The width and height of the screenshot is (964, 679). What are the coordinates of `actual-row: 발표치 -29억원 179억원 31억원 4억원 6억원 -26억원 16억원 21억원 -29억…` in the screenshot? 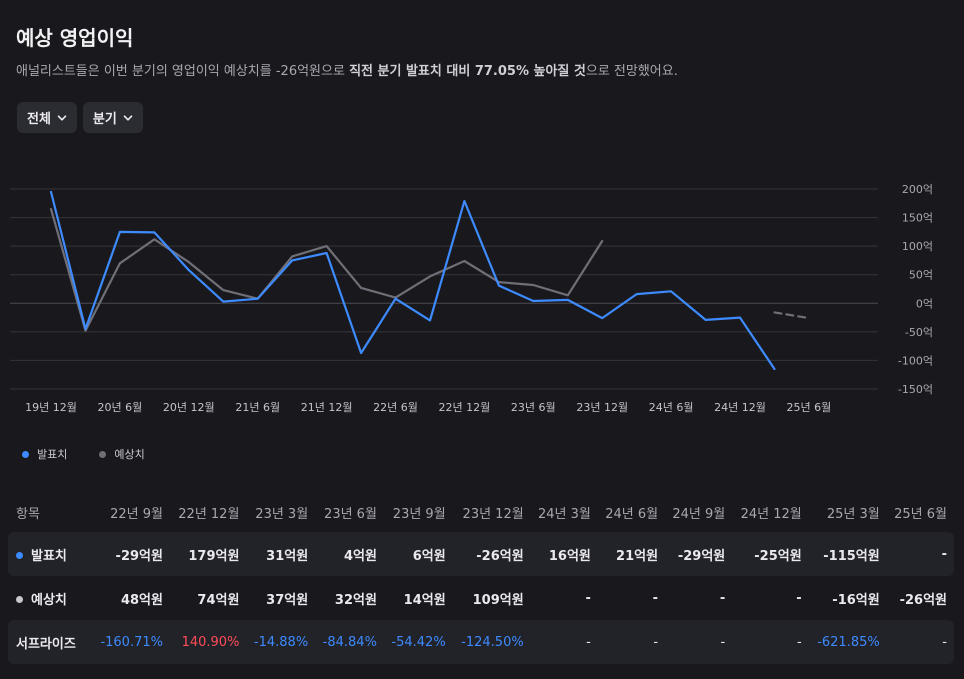 It's located at (481, 554).